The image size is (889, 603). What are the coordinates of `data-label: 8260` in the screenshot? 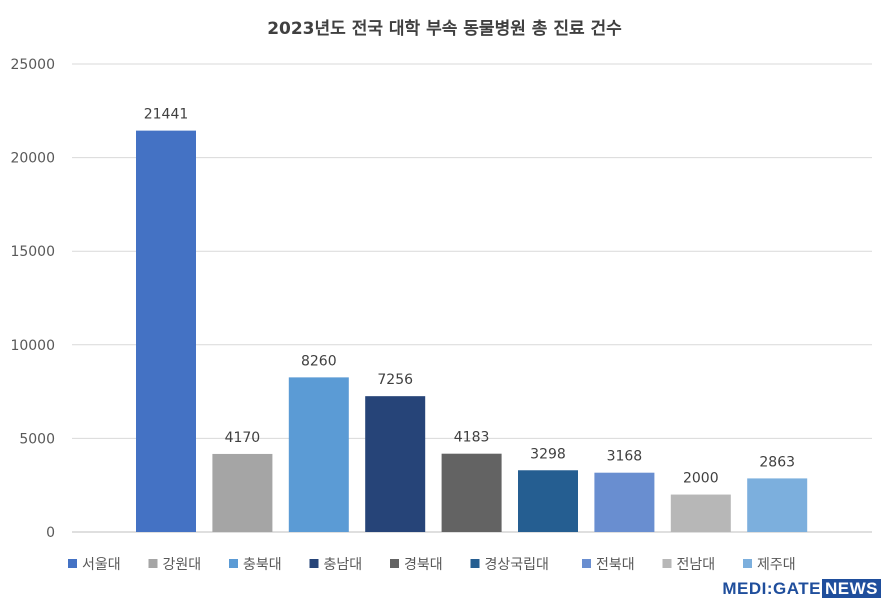 It's located at (319, 361).